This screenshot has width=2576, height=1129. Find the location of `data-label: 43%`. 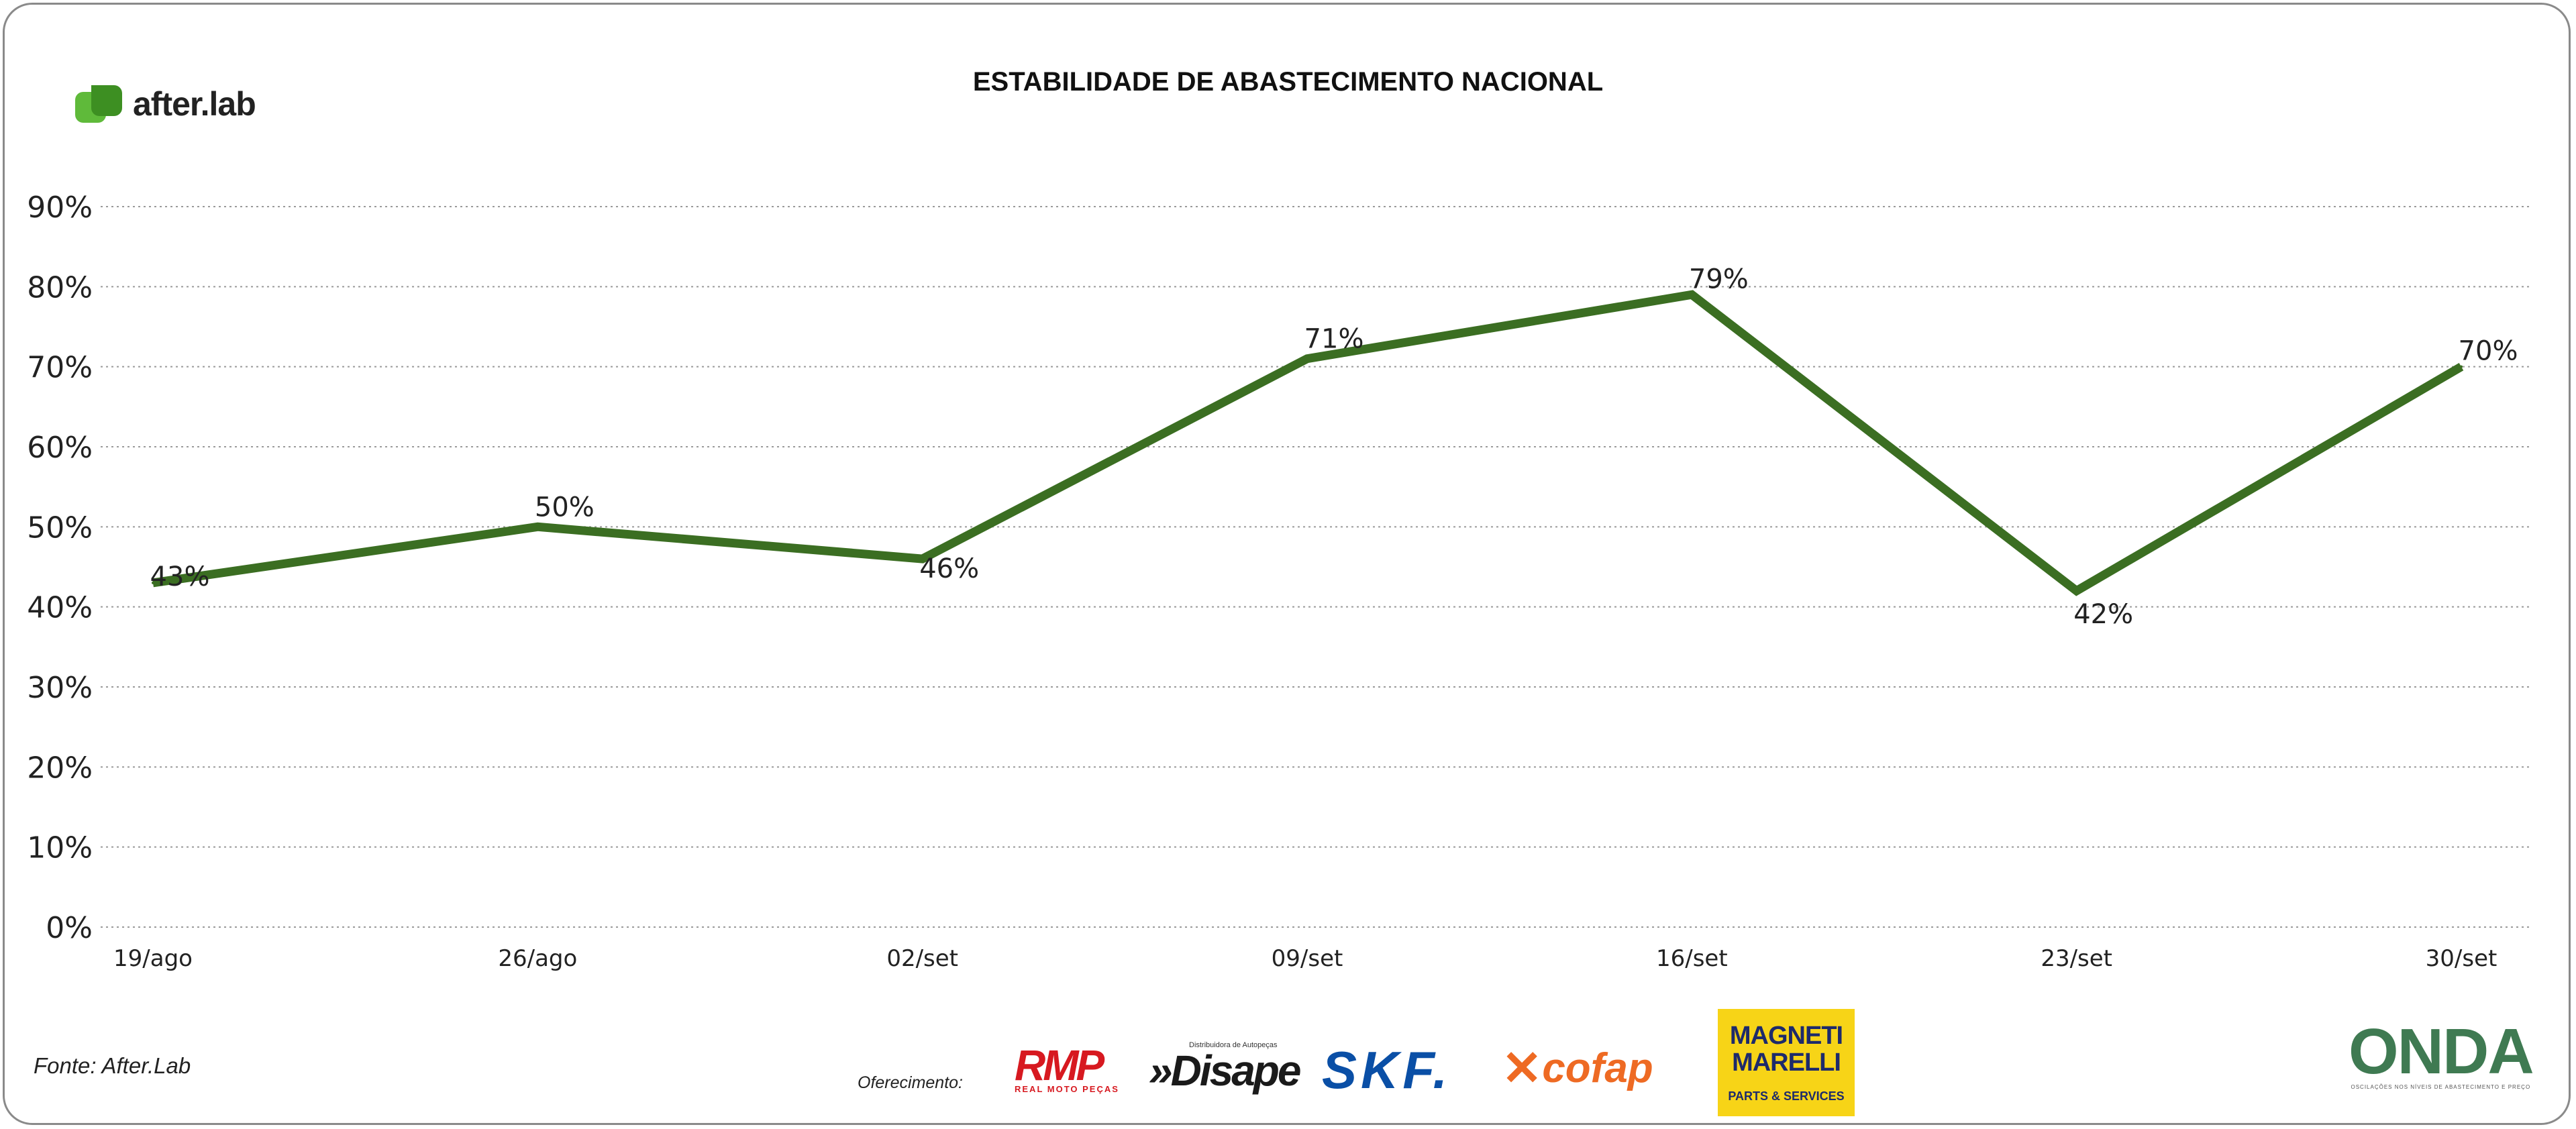

data-label: 43% is located at coordinates (180, 577).